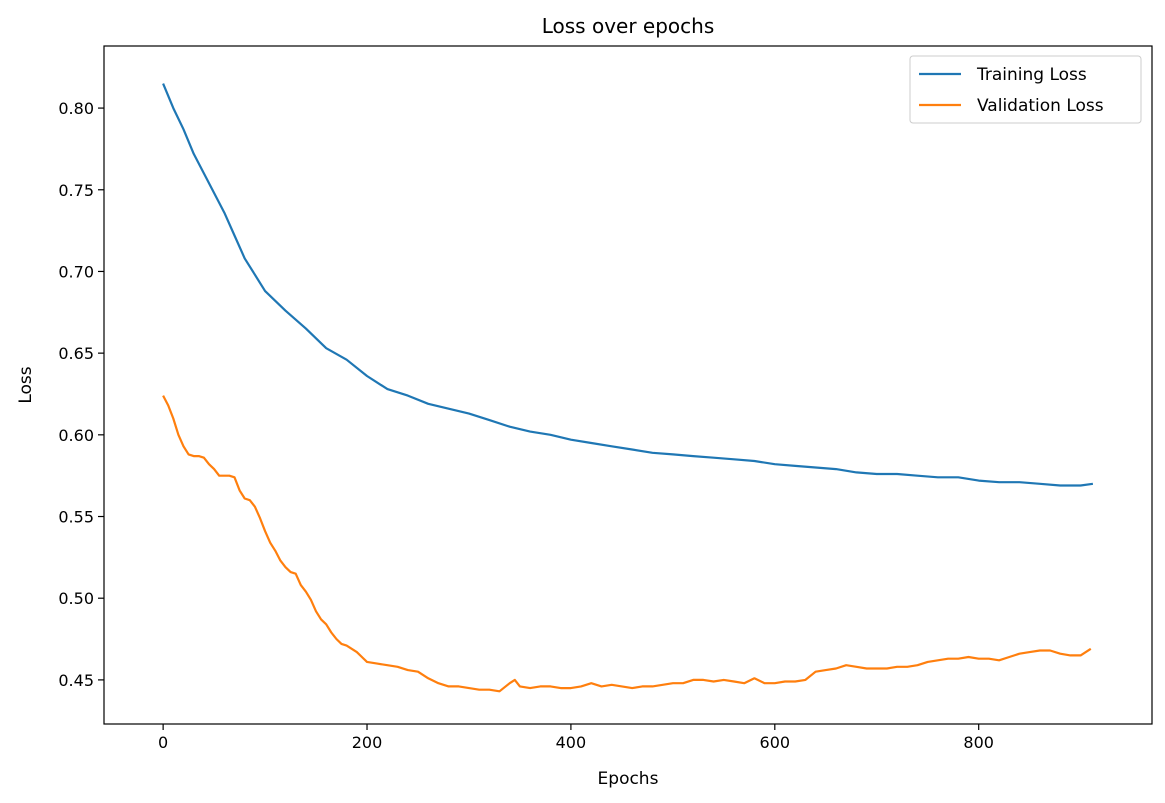 The image size is (1165, 803). I want to click on x-tick-label: 0, so click(163, 742).